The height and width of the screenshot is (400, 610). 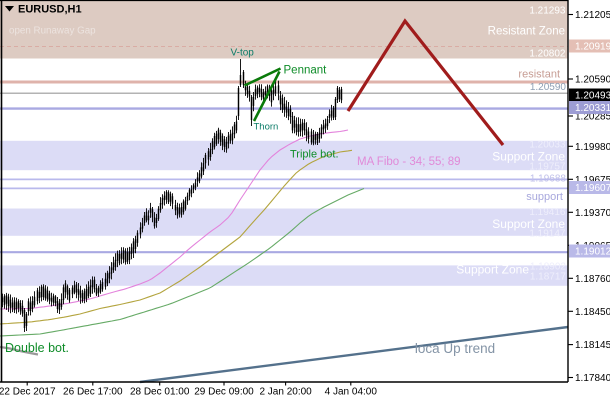 I want to click on svg-text: 2 Jan 20:00, so click(x=285, y=392).